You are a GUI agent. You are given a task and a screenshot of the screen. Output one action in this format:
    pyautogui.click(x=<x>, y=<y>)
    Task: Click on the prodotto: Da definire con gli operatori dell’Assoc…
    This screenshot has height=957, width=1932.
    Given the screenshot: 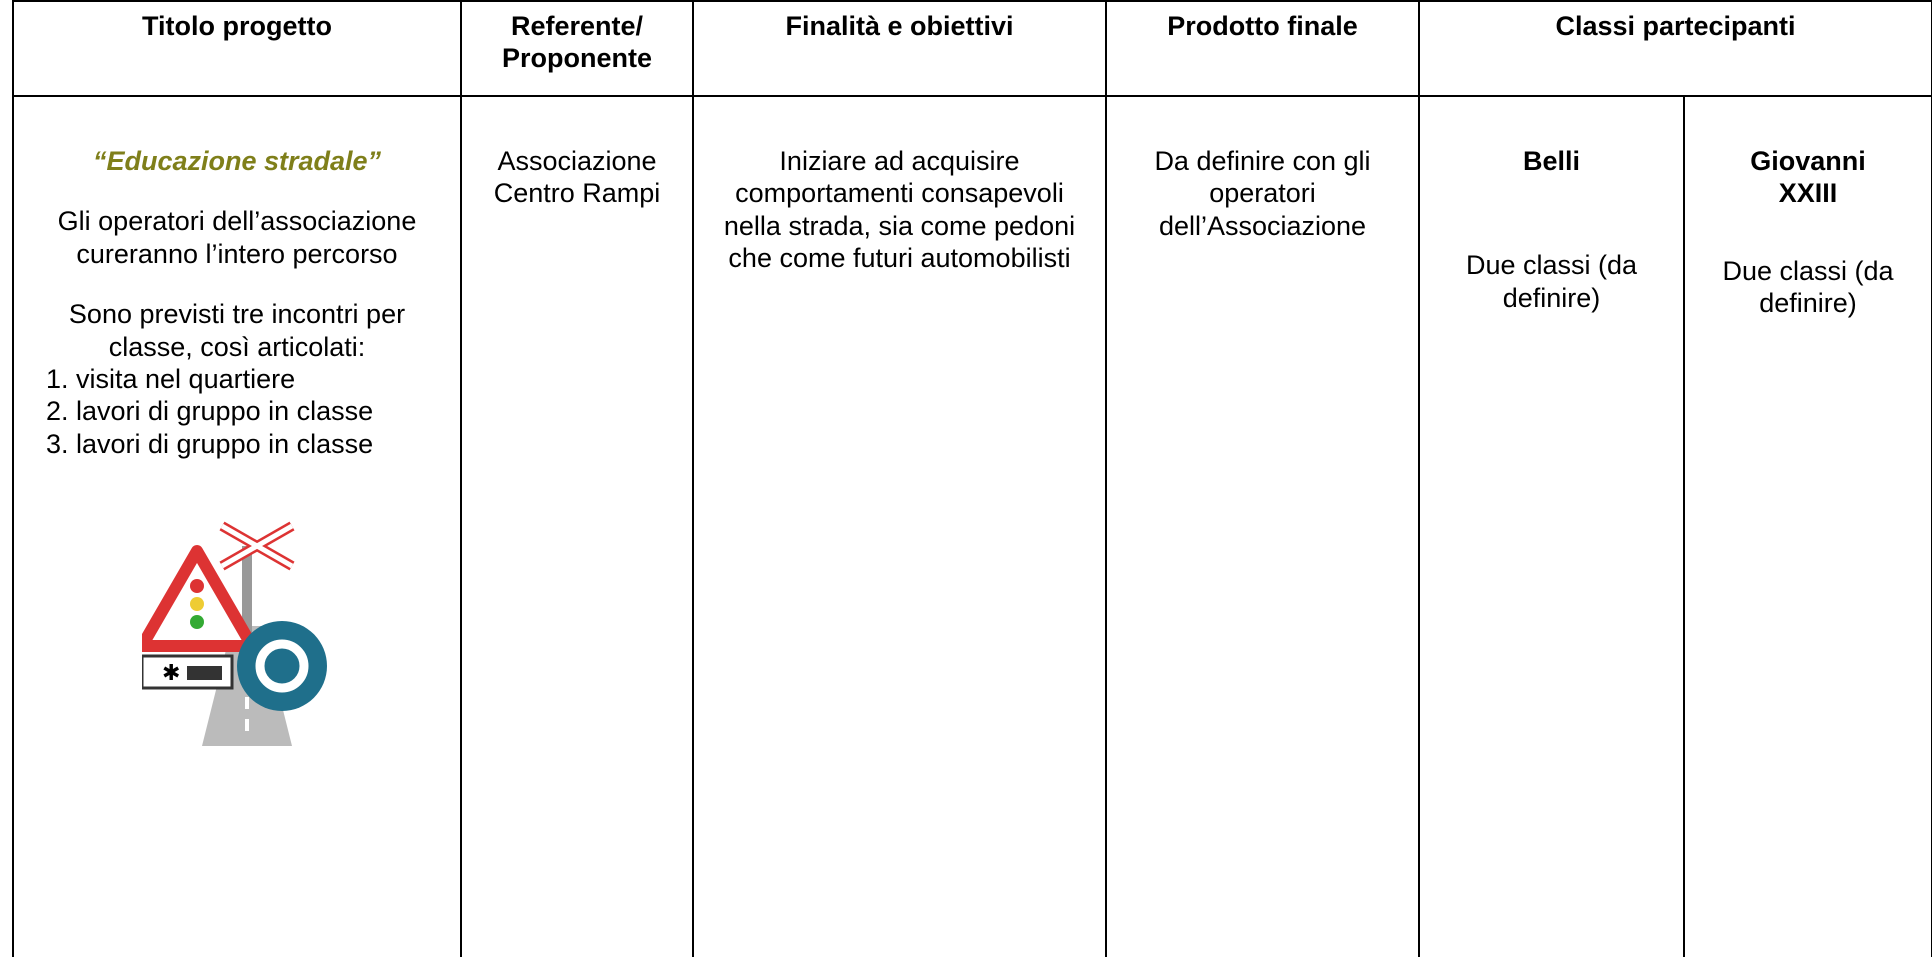 What is the action you would take?
    pyautogui.click(x=1262, y=193)
    